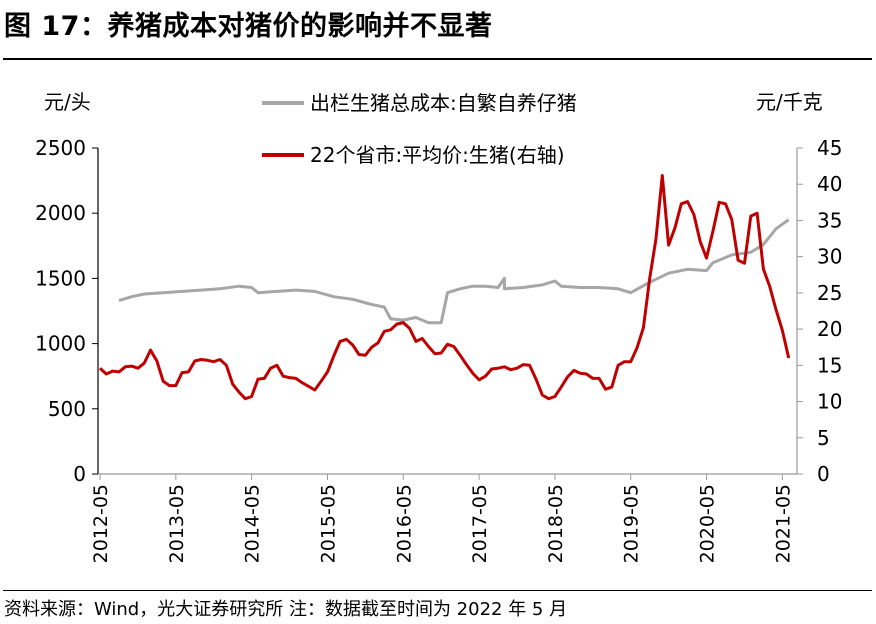 This screenshot has width=876, height=624. I want to click on right-tick-label: 30, so click(829, 257).